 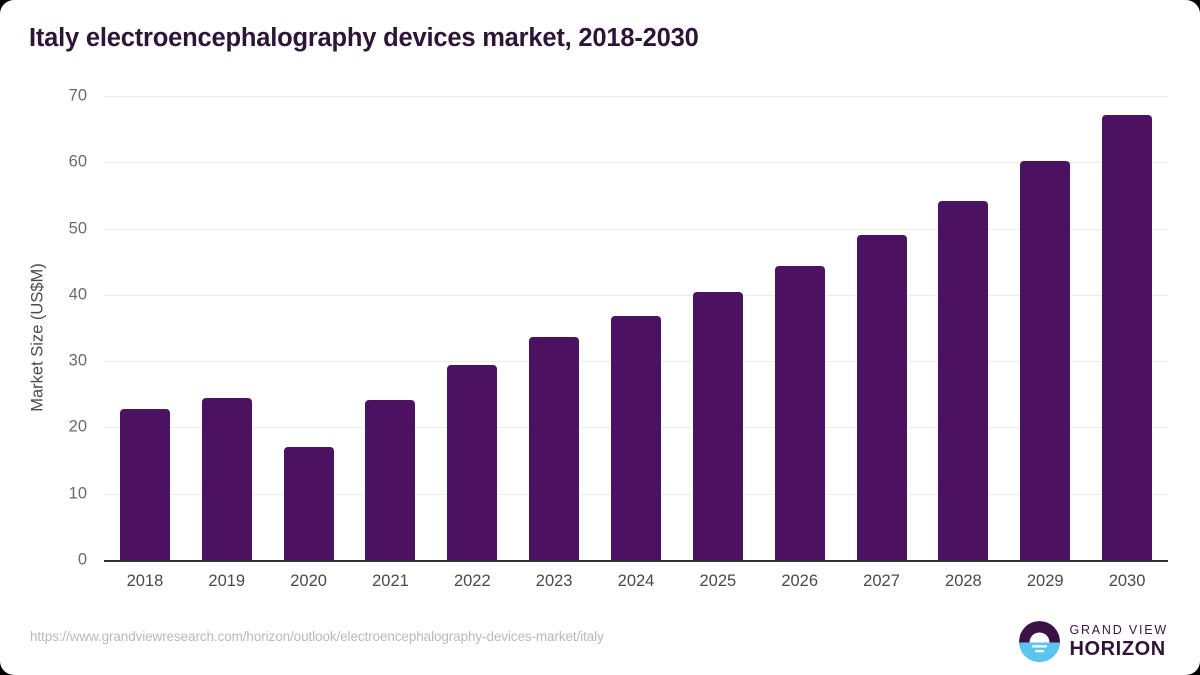 I want to click on x-axis-tick-label: 2024, so click(x=636, y=581).